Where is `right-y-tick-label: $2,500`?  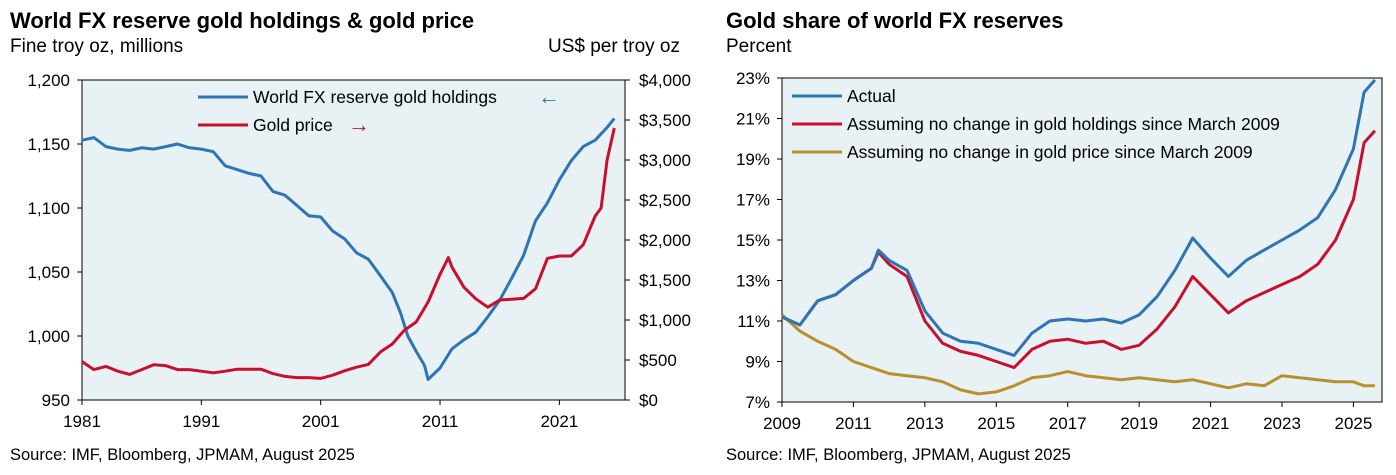
right-y-tick-label: $2,500 is located at coordinates (665, 200).